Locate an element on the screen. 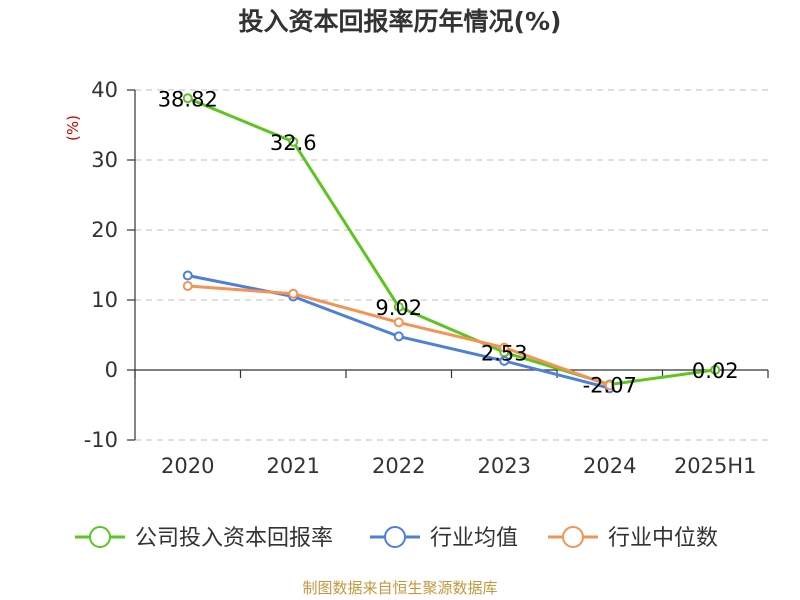 The height and width of the screenshot is (600, 800). data-label: 0.02 is located at coordinates (715, 371).